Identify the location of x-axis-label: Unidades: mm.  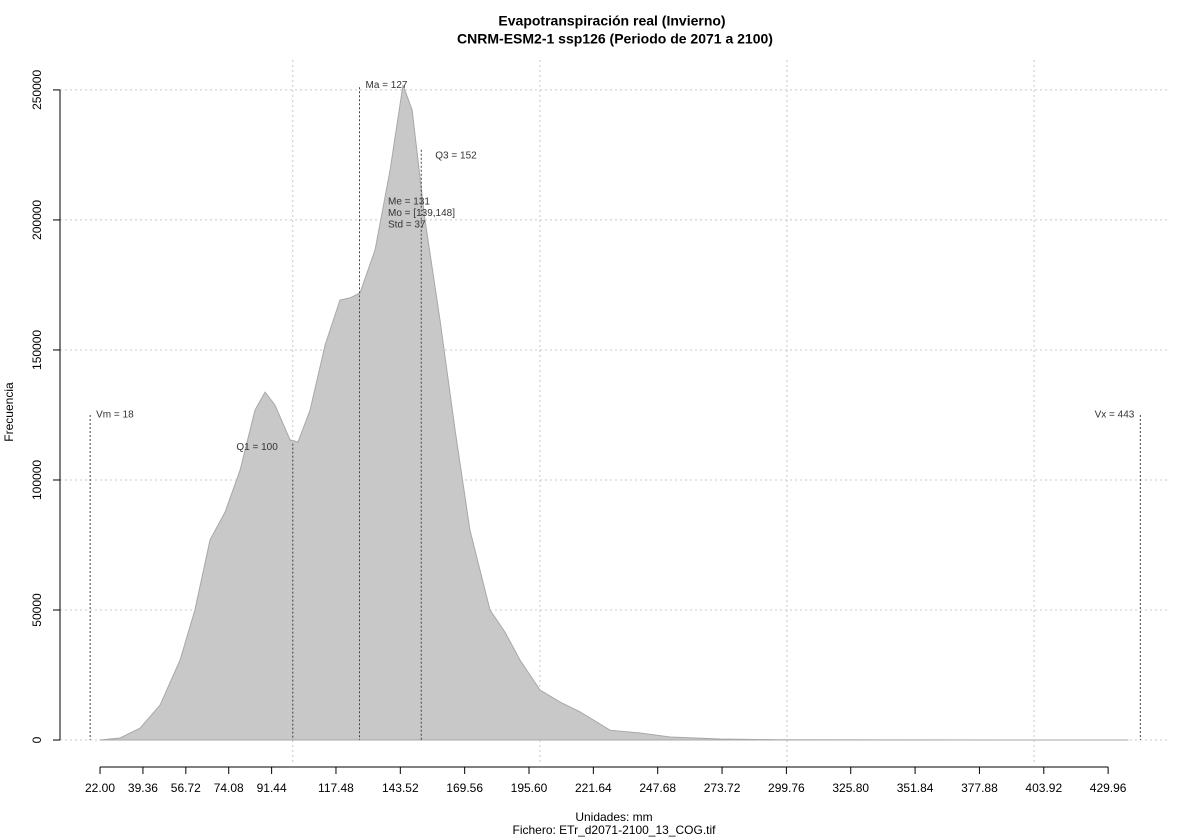
(613, 817).